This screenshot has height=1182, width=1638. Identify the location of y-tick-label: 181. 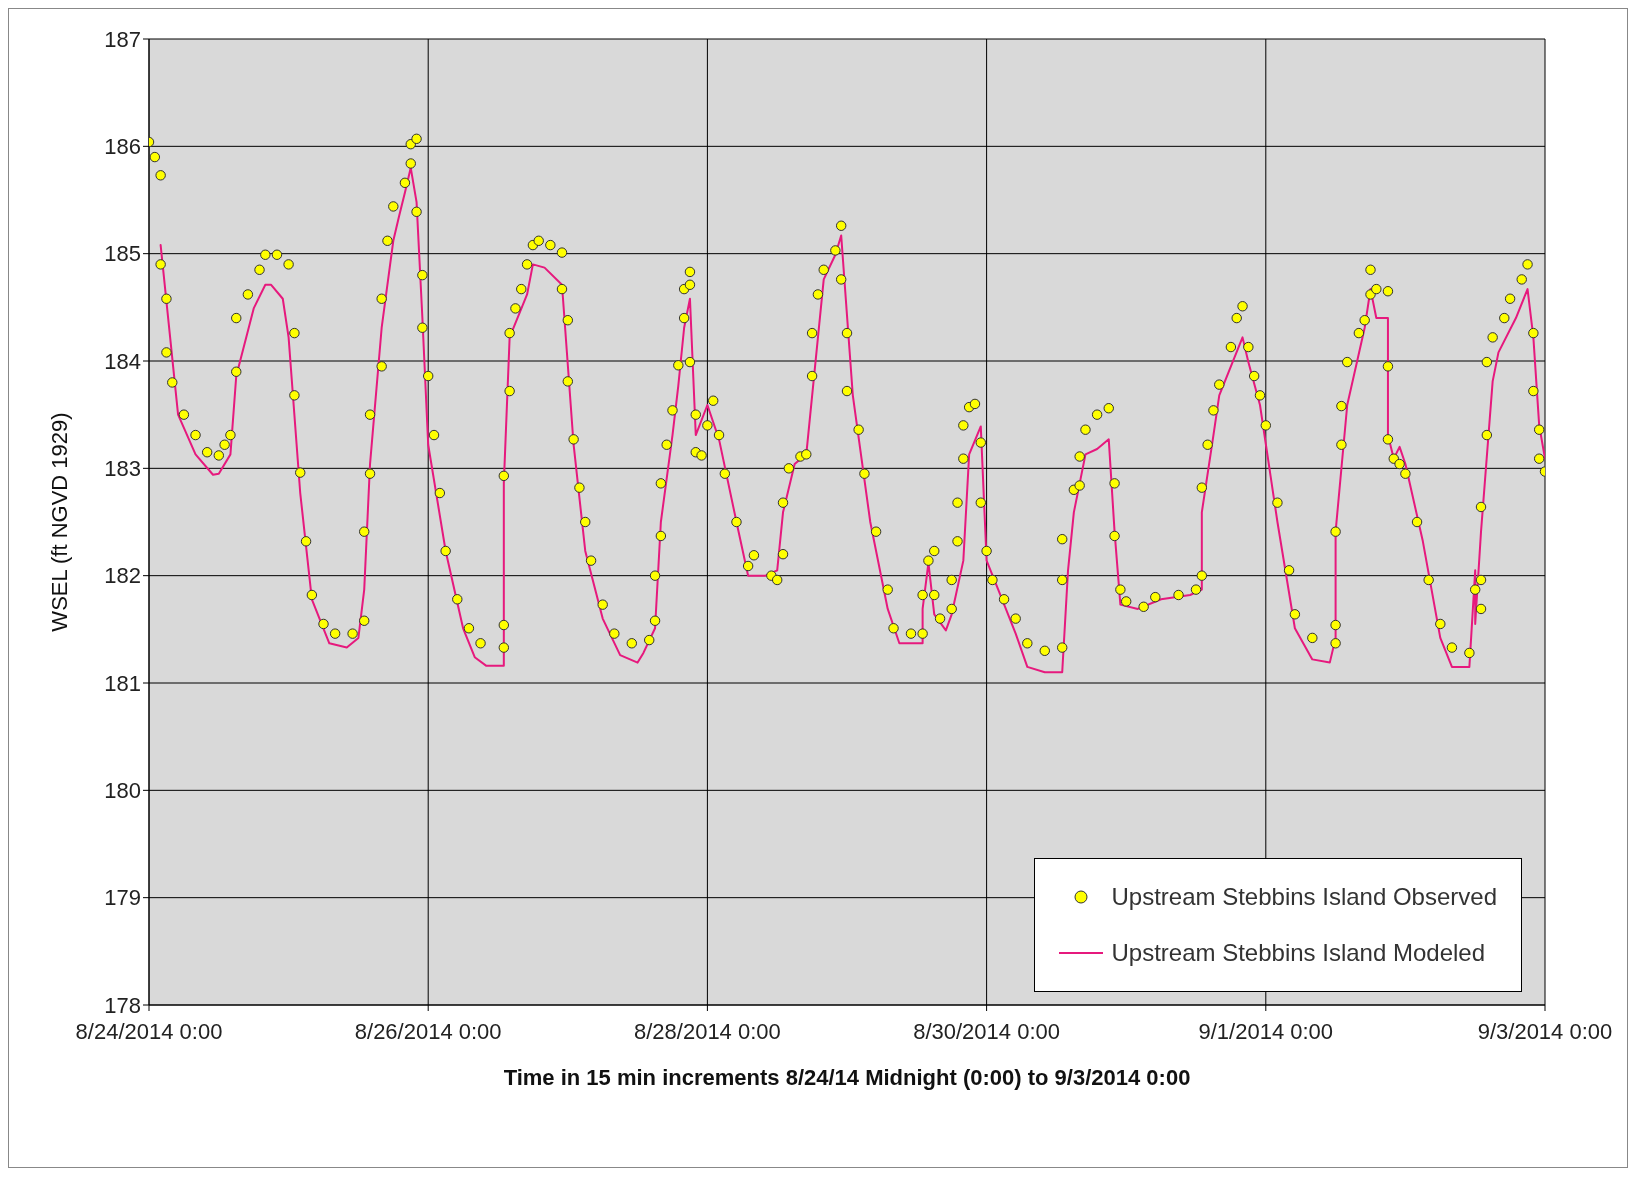
(122, 683).